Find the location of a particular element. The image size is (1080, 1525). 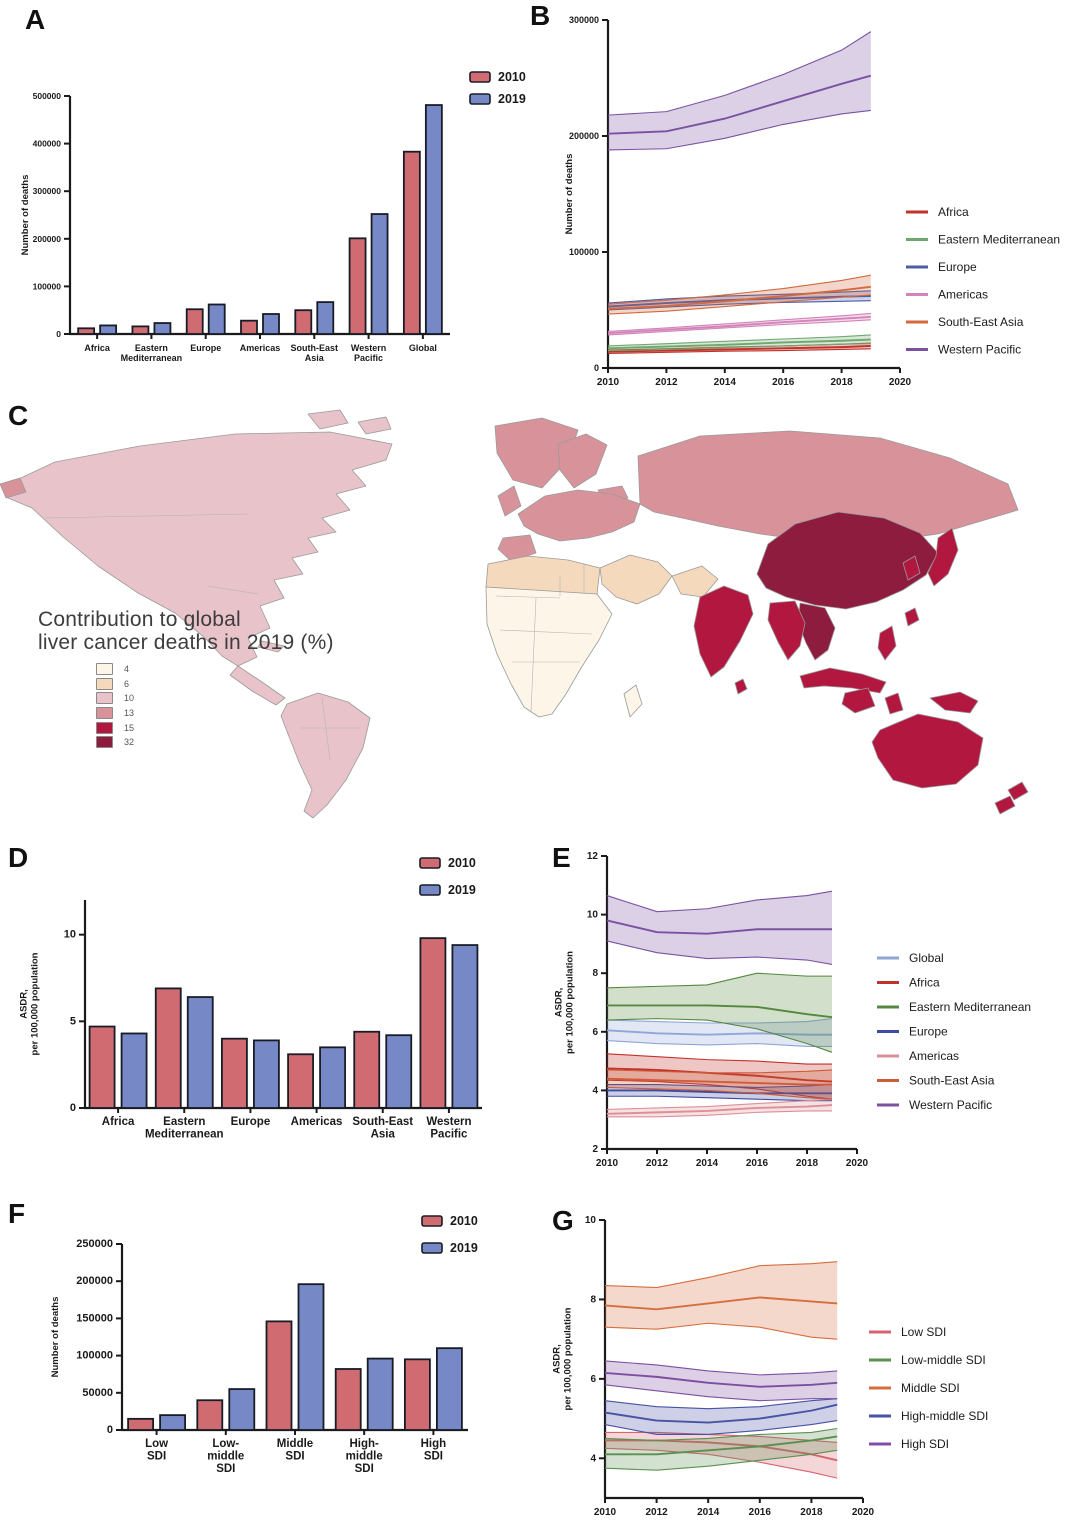

svg-text: Africa is located at coordinates (953, 212).